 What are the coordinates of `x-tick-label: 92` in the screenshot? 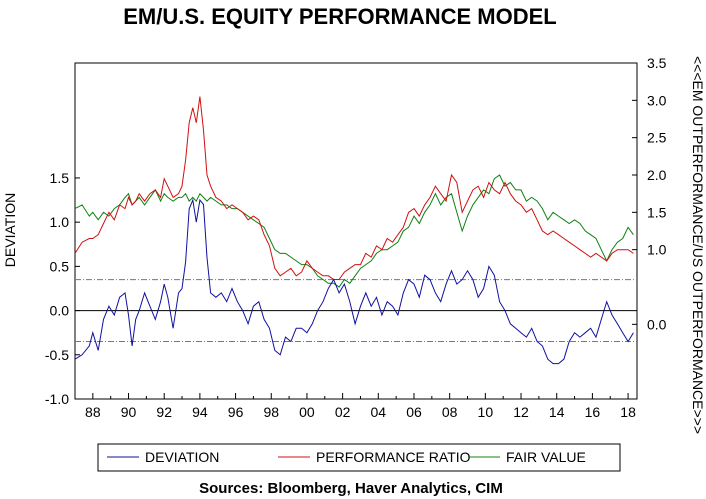 It's located at (164, 412).